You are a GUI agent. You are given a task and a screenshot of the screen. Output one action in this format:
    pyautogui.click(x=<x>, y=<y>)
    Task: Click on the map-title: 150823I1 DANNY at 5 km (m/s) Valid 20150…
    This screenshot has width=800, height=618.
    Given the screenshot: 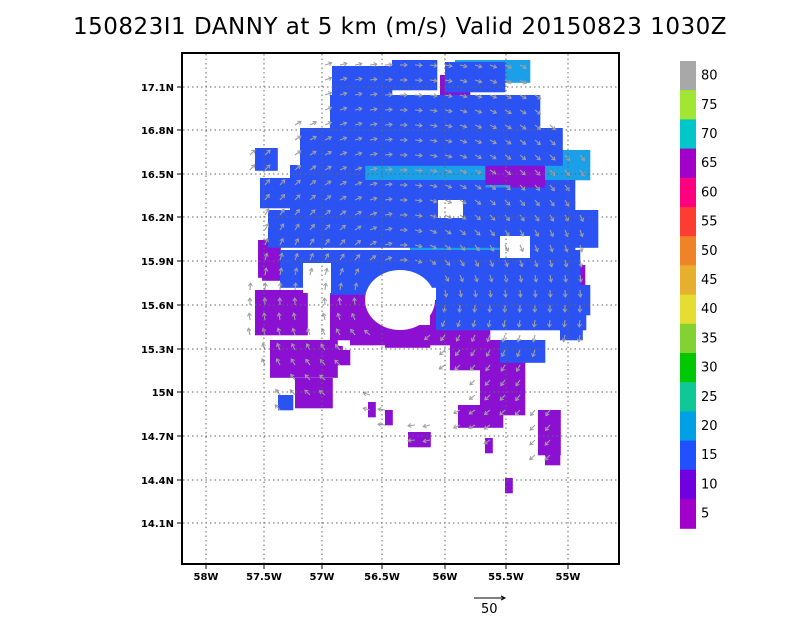 What is the action you would take?
    pyautogui.click(x=400, y=27)
    